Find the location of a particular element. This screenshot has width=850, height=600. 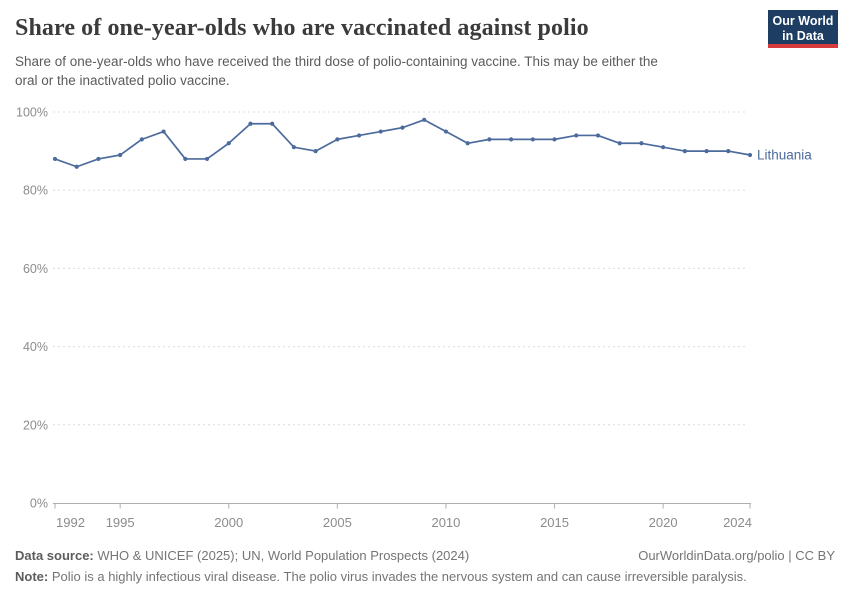

x-axis-label: 2024 is located at coordinates (737, 522).